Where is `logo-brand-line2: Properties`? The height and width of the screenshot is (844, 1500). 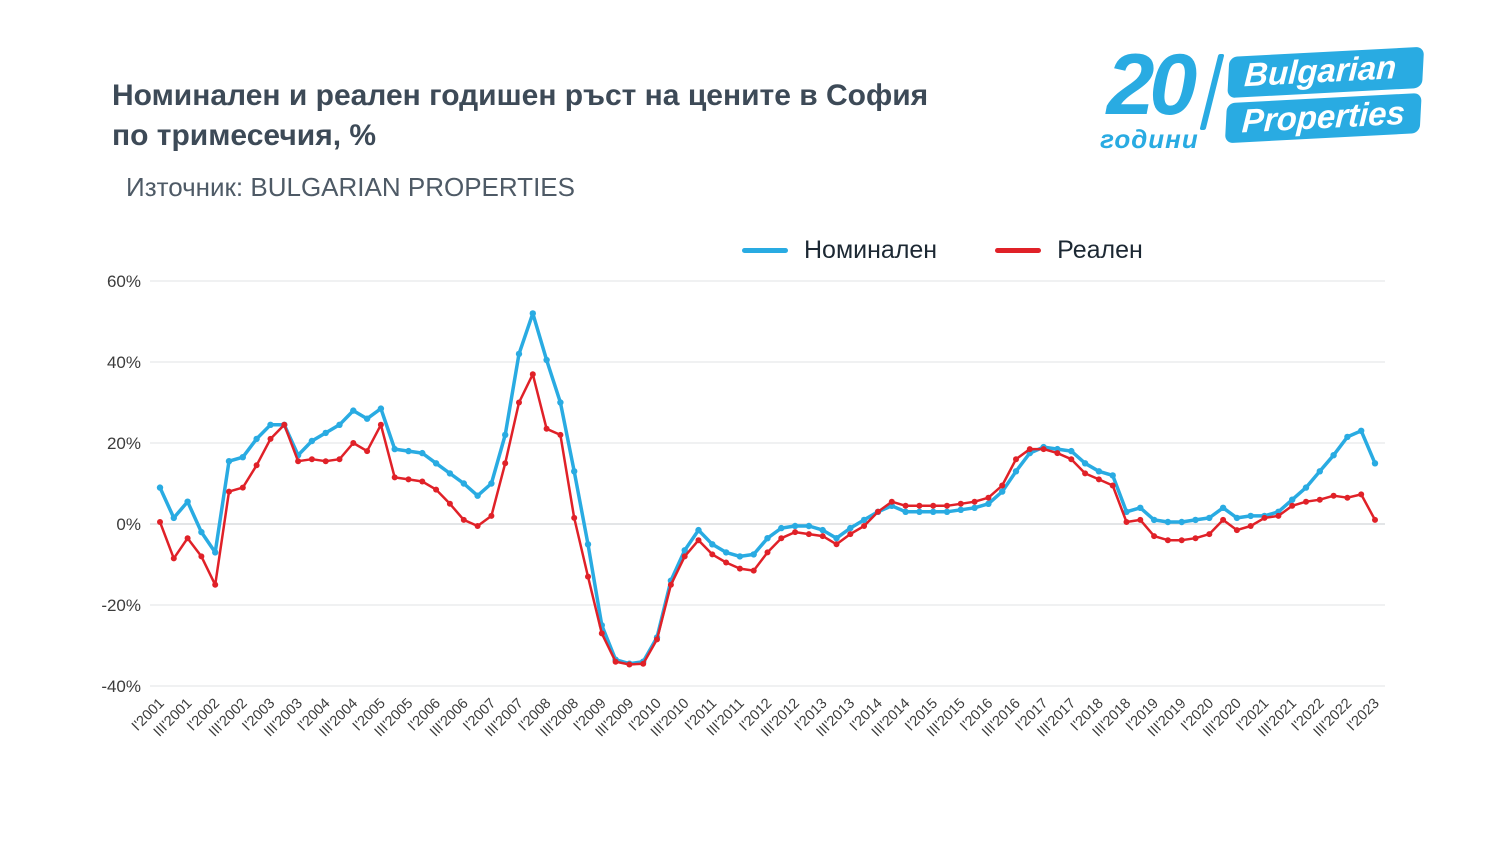
logo-brand-line2: Properties is located at coordinates (1323, 118).